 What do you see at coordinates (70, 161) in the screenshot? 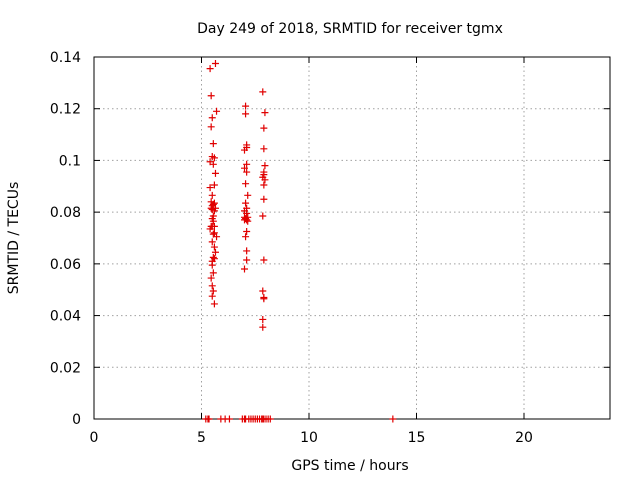
I see `y-tick-label: 0.1` at bounding box center [70, 161].